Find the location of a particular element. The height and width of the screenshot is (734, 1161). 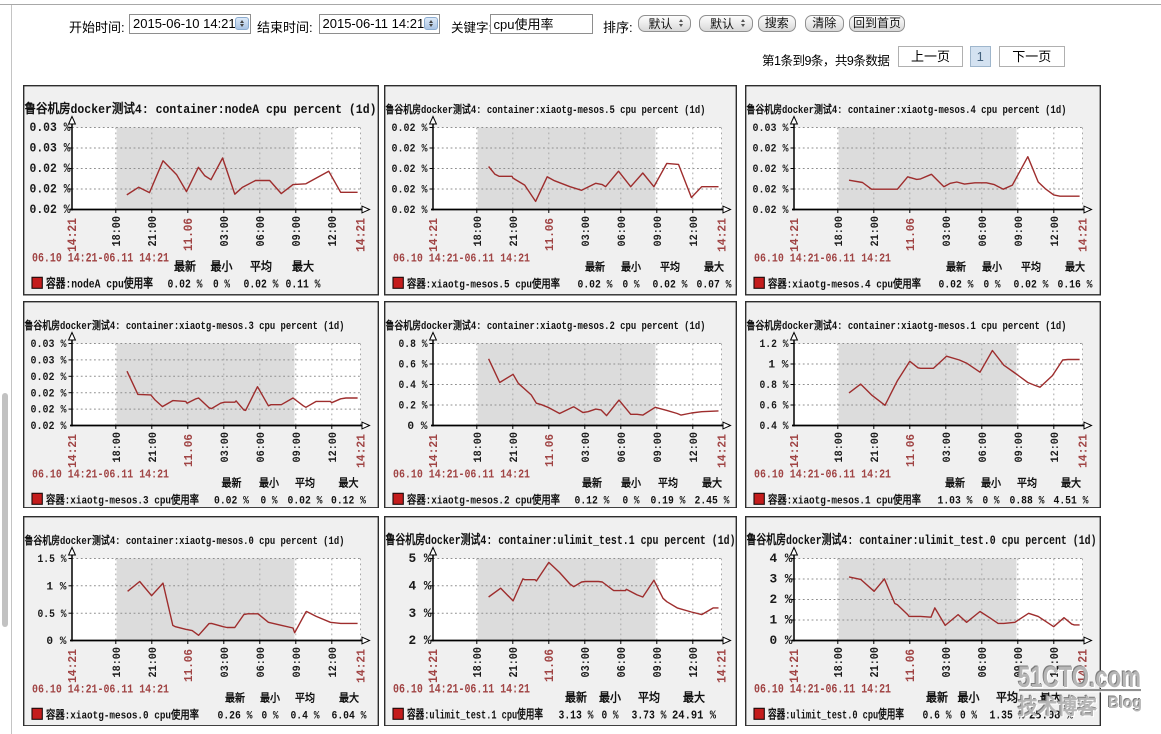

svg-text: 0.07 % is located at coordinates (714, 285).